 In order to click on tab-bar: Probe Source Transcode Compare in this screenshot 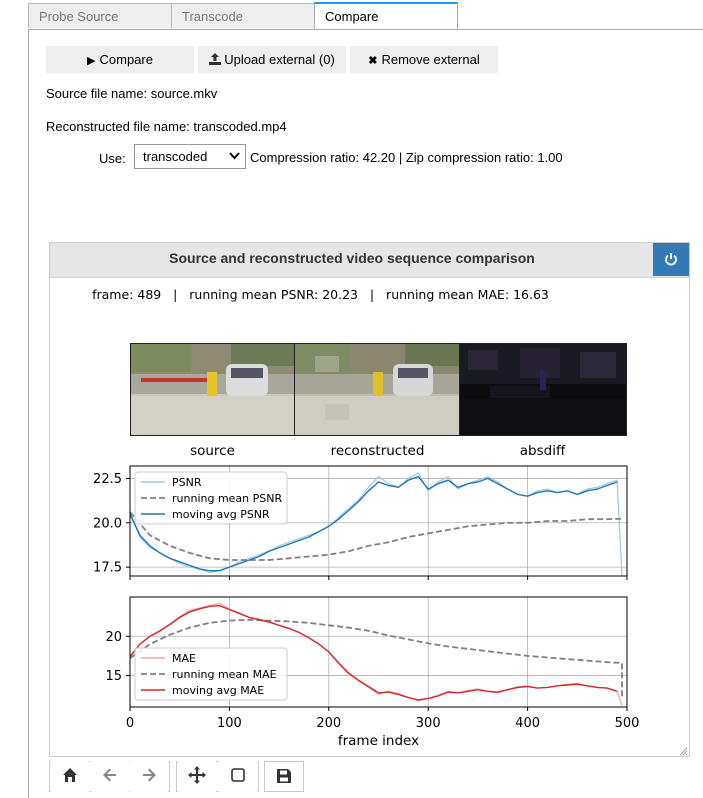, I will do `click(365, 16)`.